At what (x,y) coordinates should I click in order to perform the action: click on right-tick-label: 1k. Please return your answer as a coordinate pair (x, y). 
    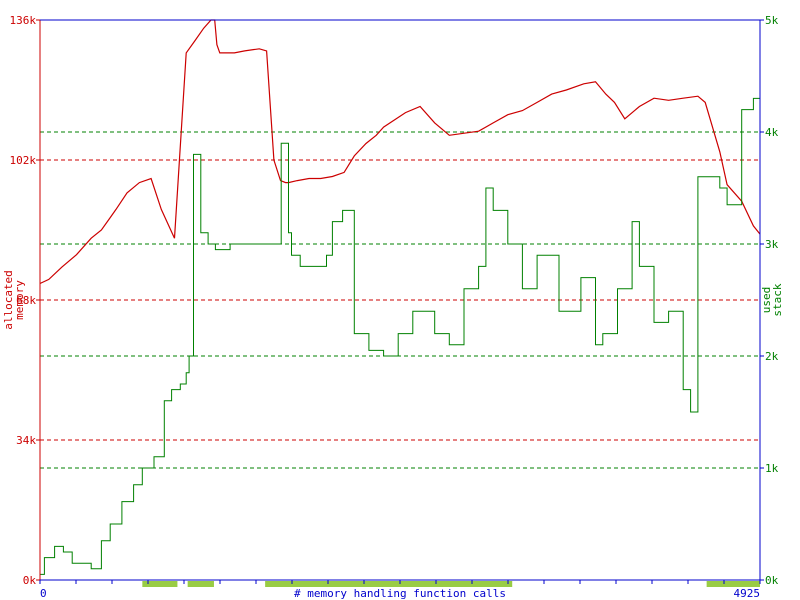
    Looking at the image, I should click on (772, 468).